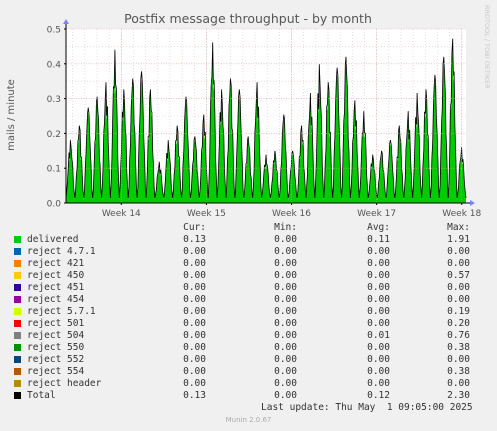  Describe the element at coordinates (56, 371) in the screenshot. I see `legend-series-name: reject 554` at that location.